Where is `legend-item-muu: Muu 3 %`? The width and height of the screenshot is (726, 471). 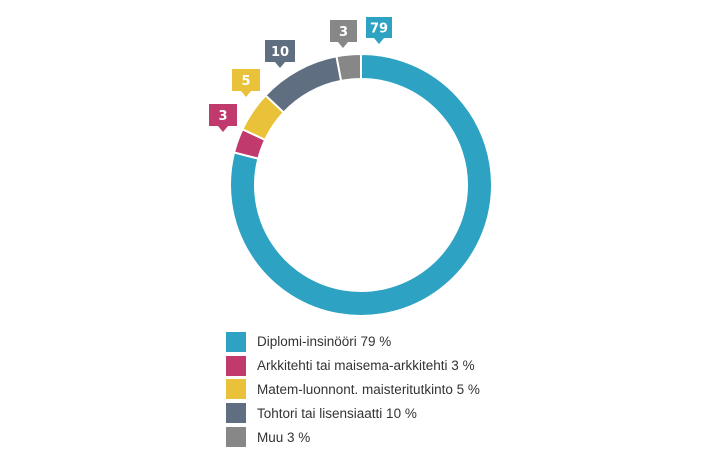
legend-item-muu: Muu 3 % is located at coordinates (406, 437).